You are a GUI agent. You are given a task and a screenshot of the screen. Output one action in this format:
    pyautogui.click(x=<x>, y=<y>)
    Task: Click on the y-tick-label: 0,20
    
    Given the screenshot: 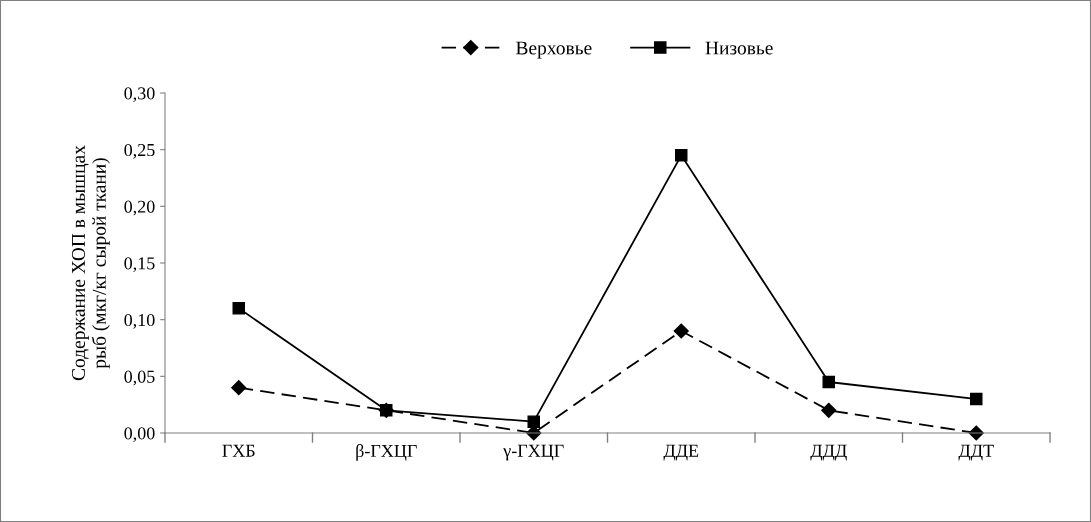 What is the action you would take?
    pyautogui.click(x=139, y=208)
    